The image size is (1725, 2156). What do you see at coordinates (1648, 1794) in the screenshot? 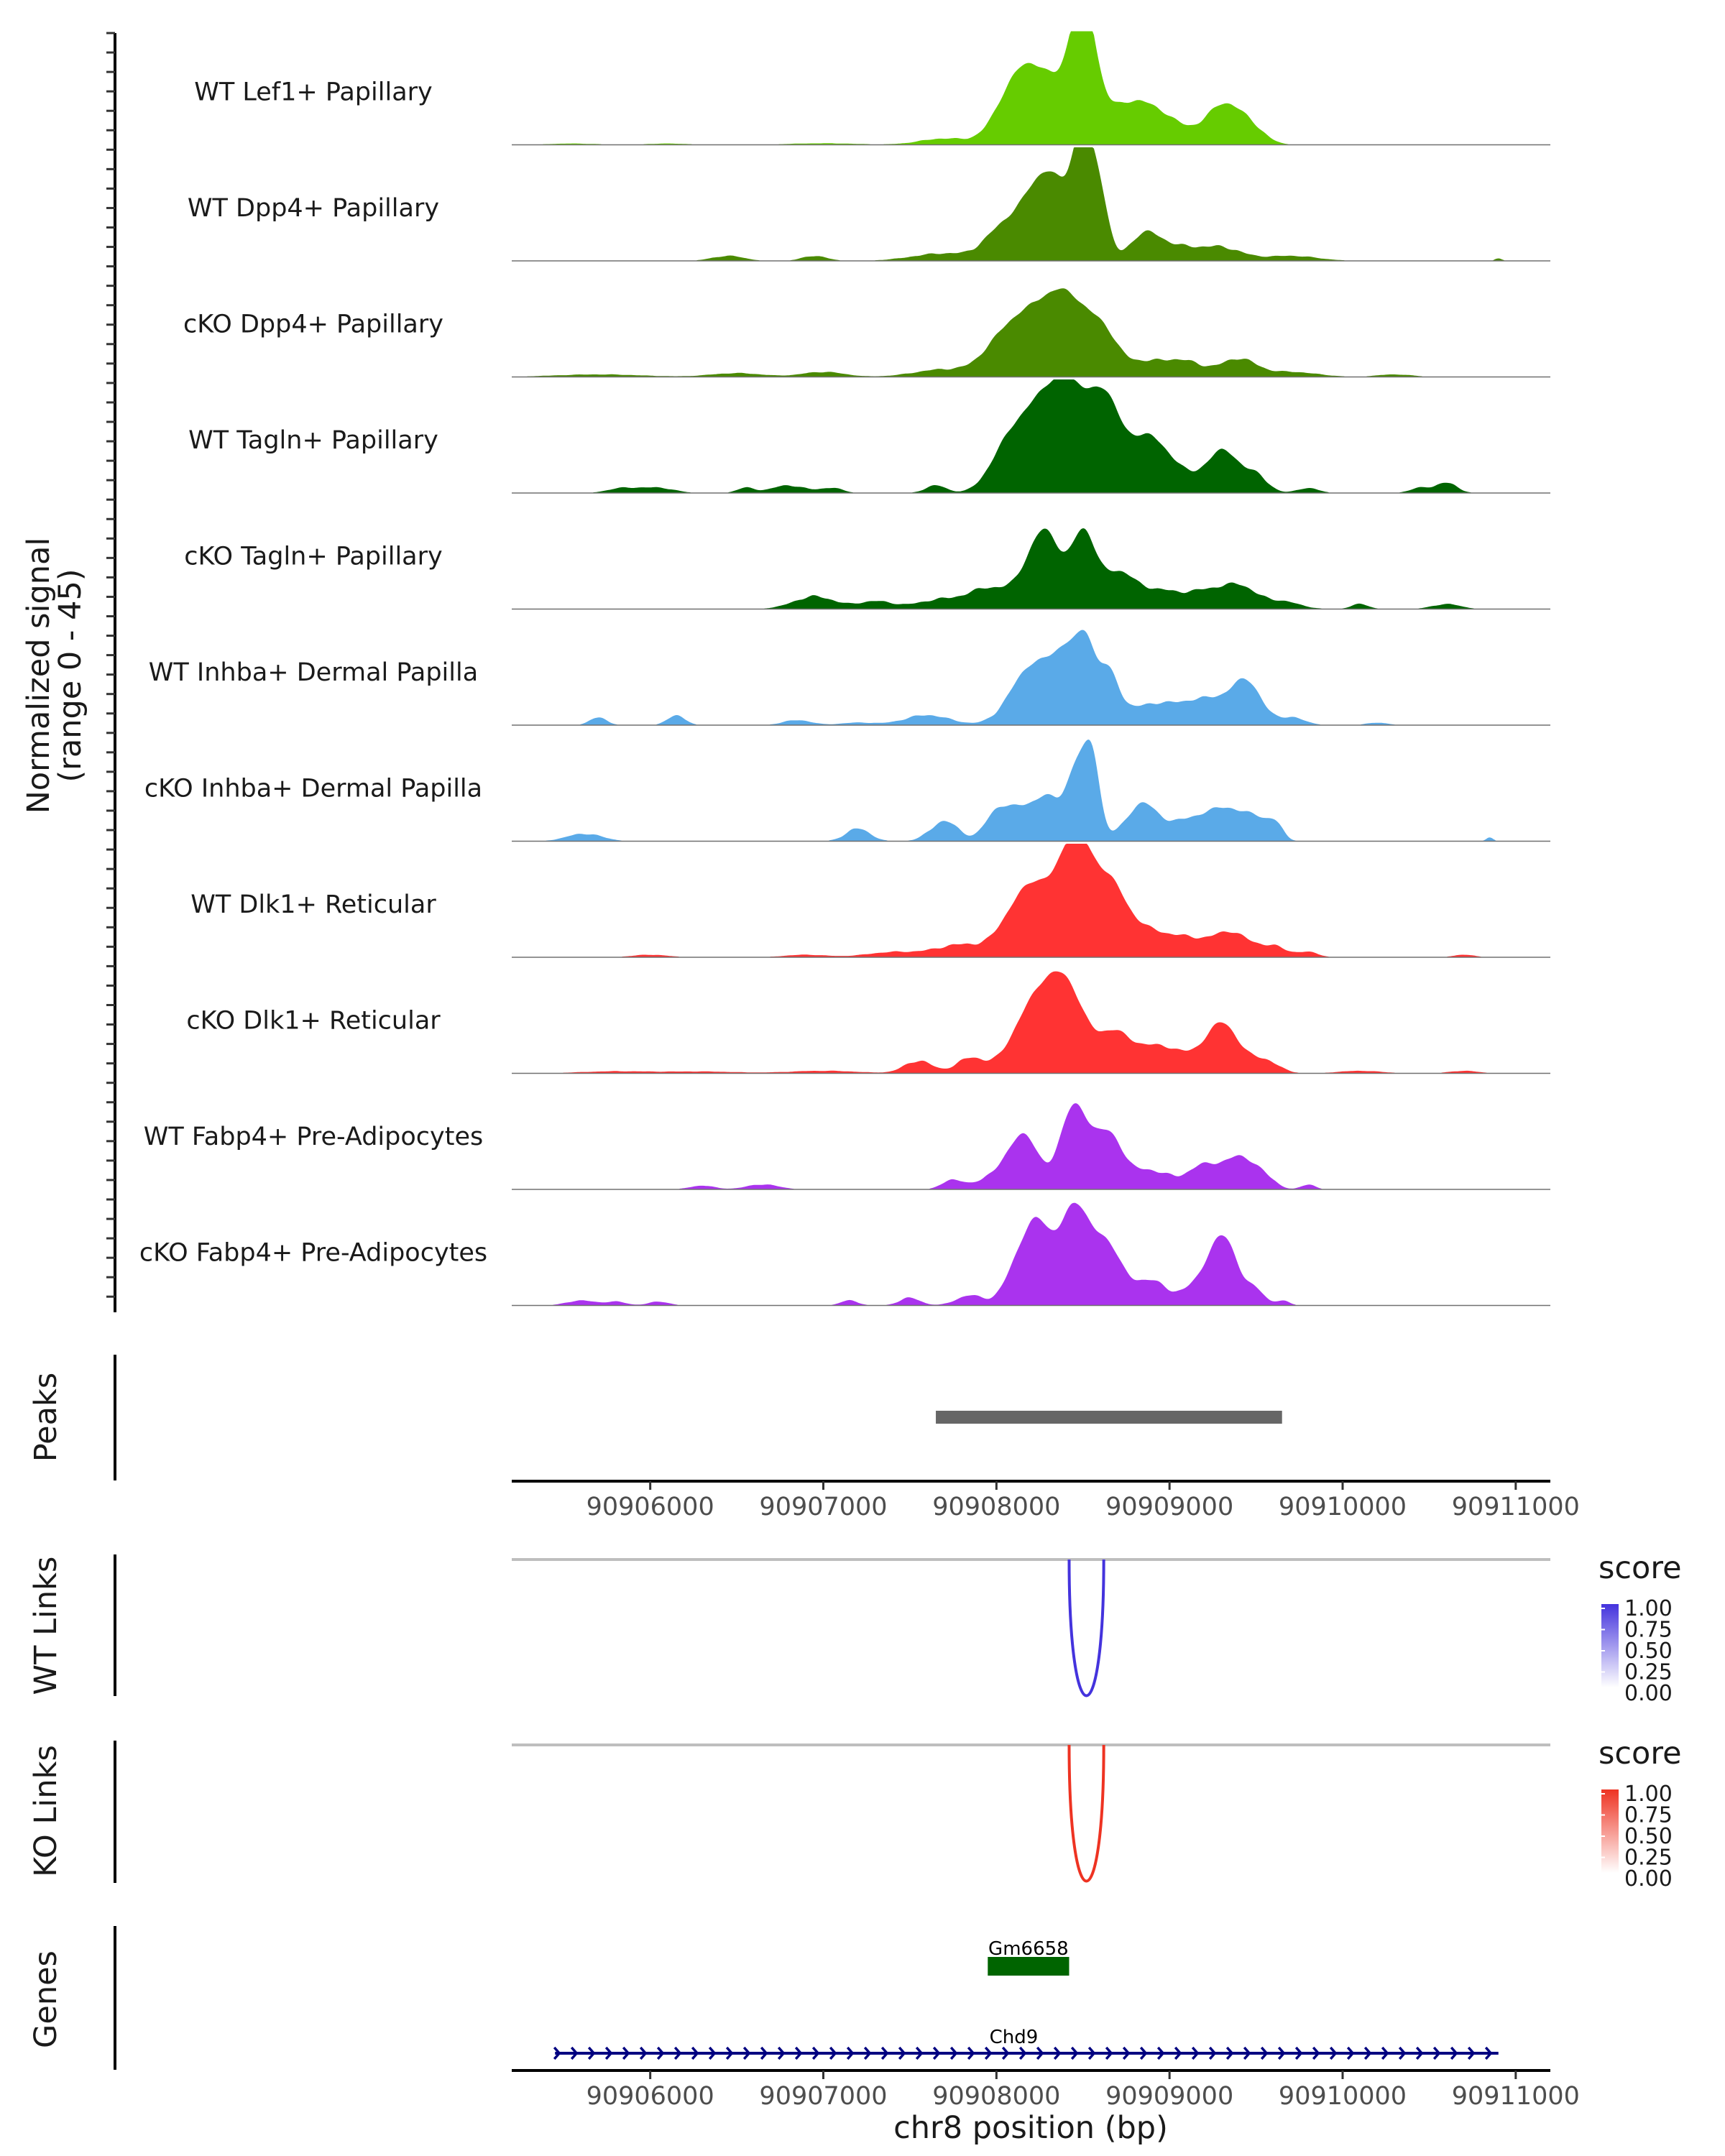
I see `legend-tick-label: 1.00` at bounding box center [1648, 1794].